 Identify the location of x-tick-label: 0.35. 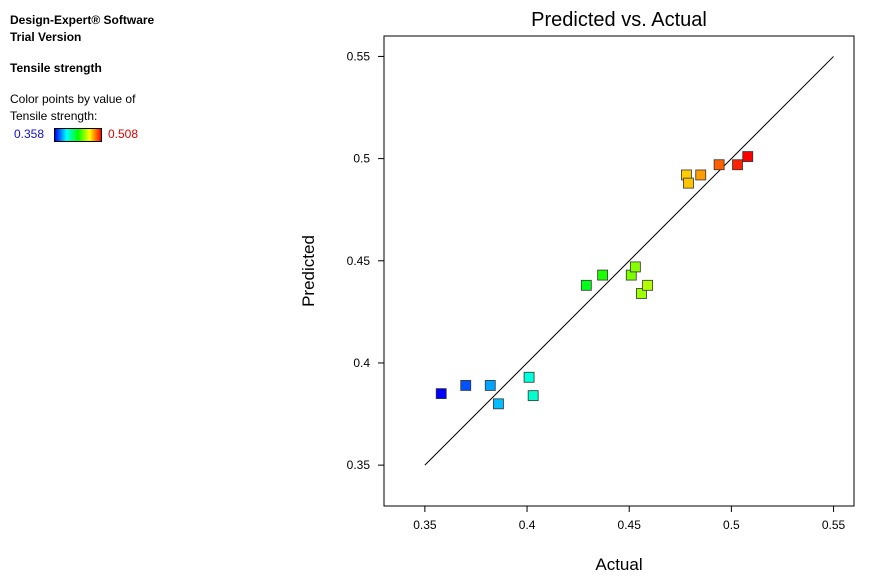
(425, 525).